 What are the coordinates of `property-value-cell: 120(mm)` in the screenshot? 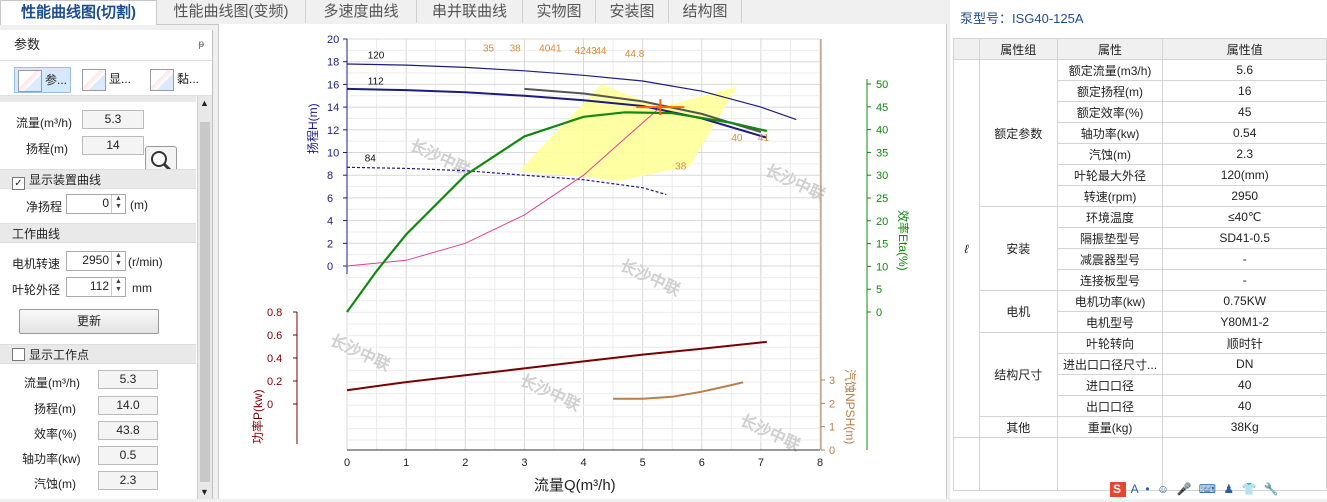 It's located at (1244, 175).